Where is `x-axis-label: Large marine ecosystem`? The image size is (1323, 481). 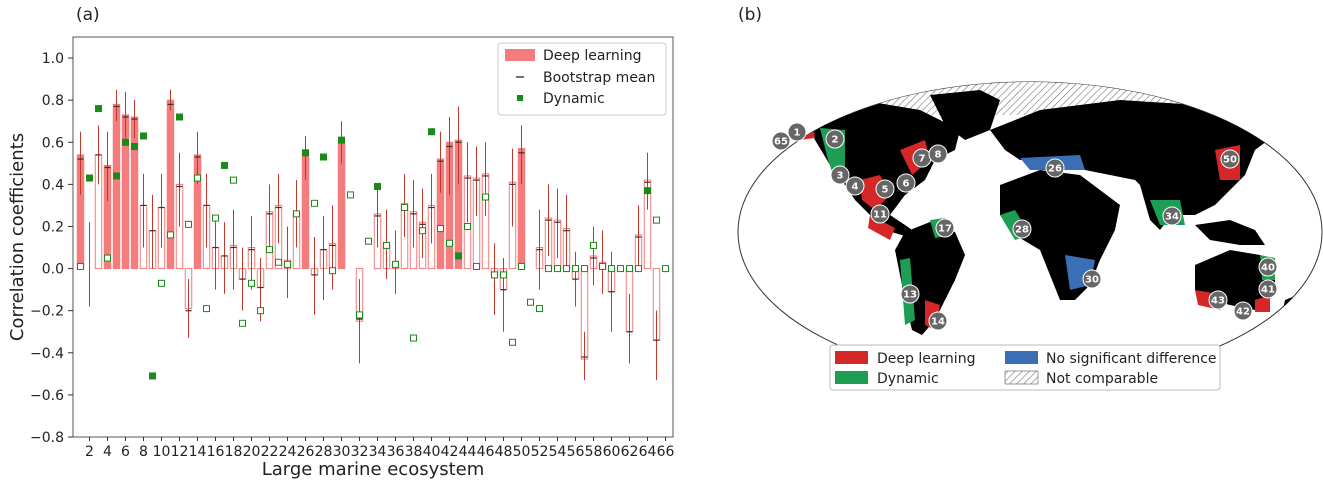
x-axis-label: Large marine ecosystem is located at coordinates (373, 469).